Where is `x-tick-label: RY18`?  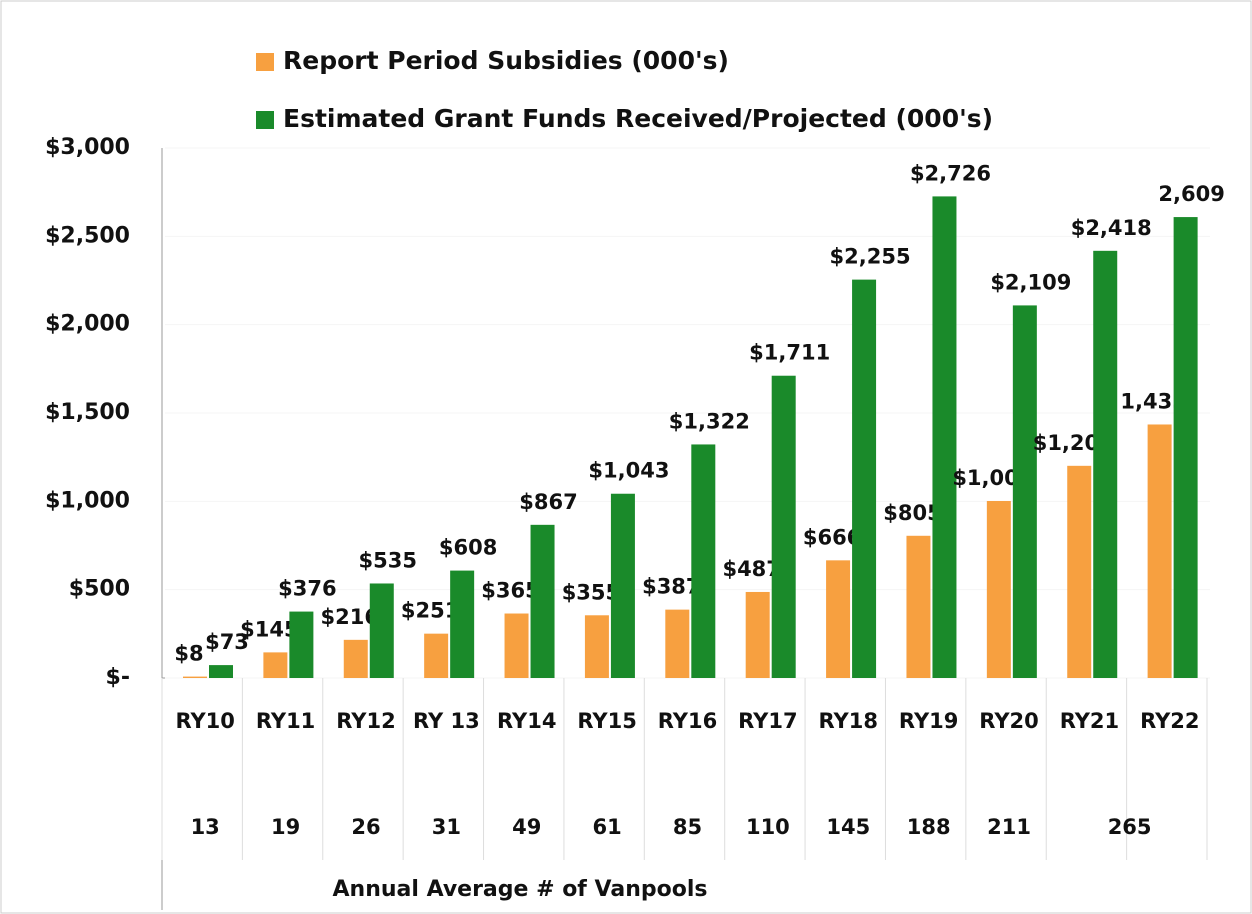 x-tick-label: RY18 is located at coordinates (848, 721).